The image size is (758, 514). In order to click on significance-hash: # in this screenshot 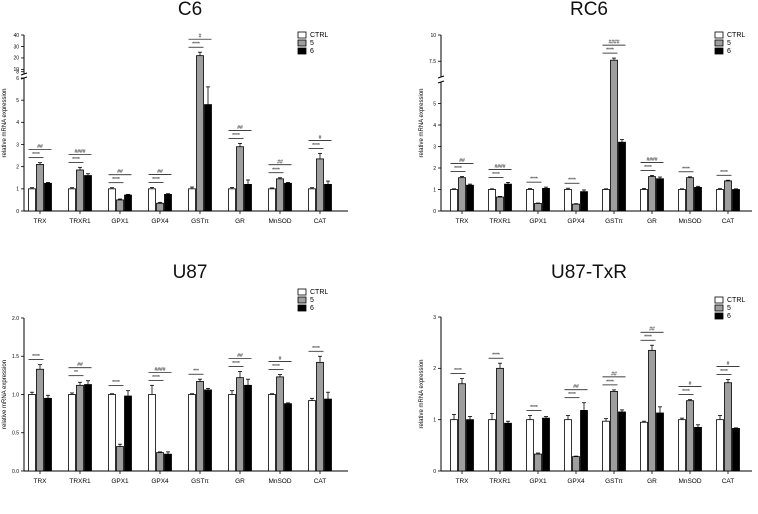, I will do `click(280, 359)`.